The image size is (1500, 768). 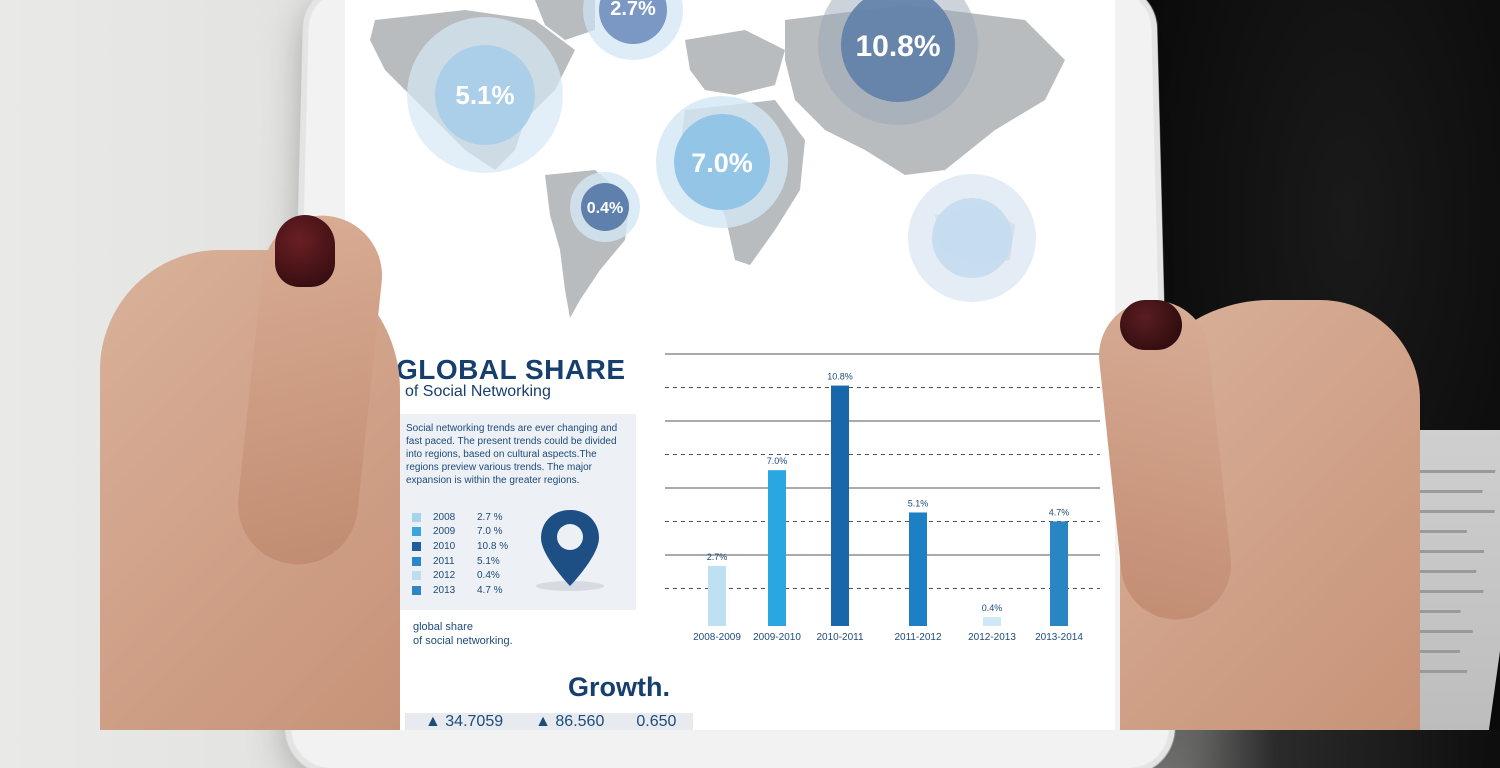 I want to click on stat-3: 0.650, so click(x=656, y=721).